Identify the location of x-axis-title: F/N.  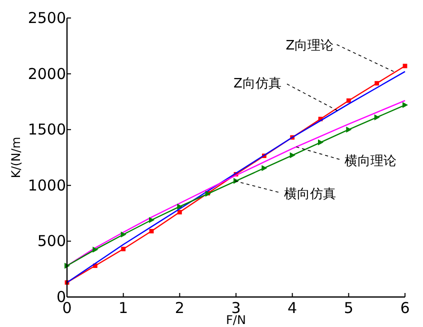
(236, 320).